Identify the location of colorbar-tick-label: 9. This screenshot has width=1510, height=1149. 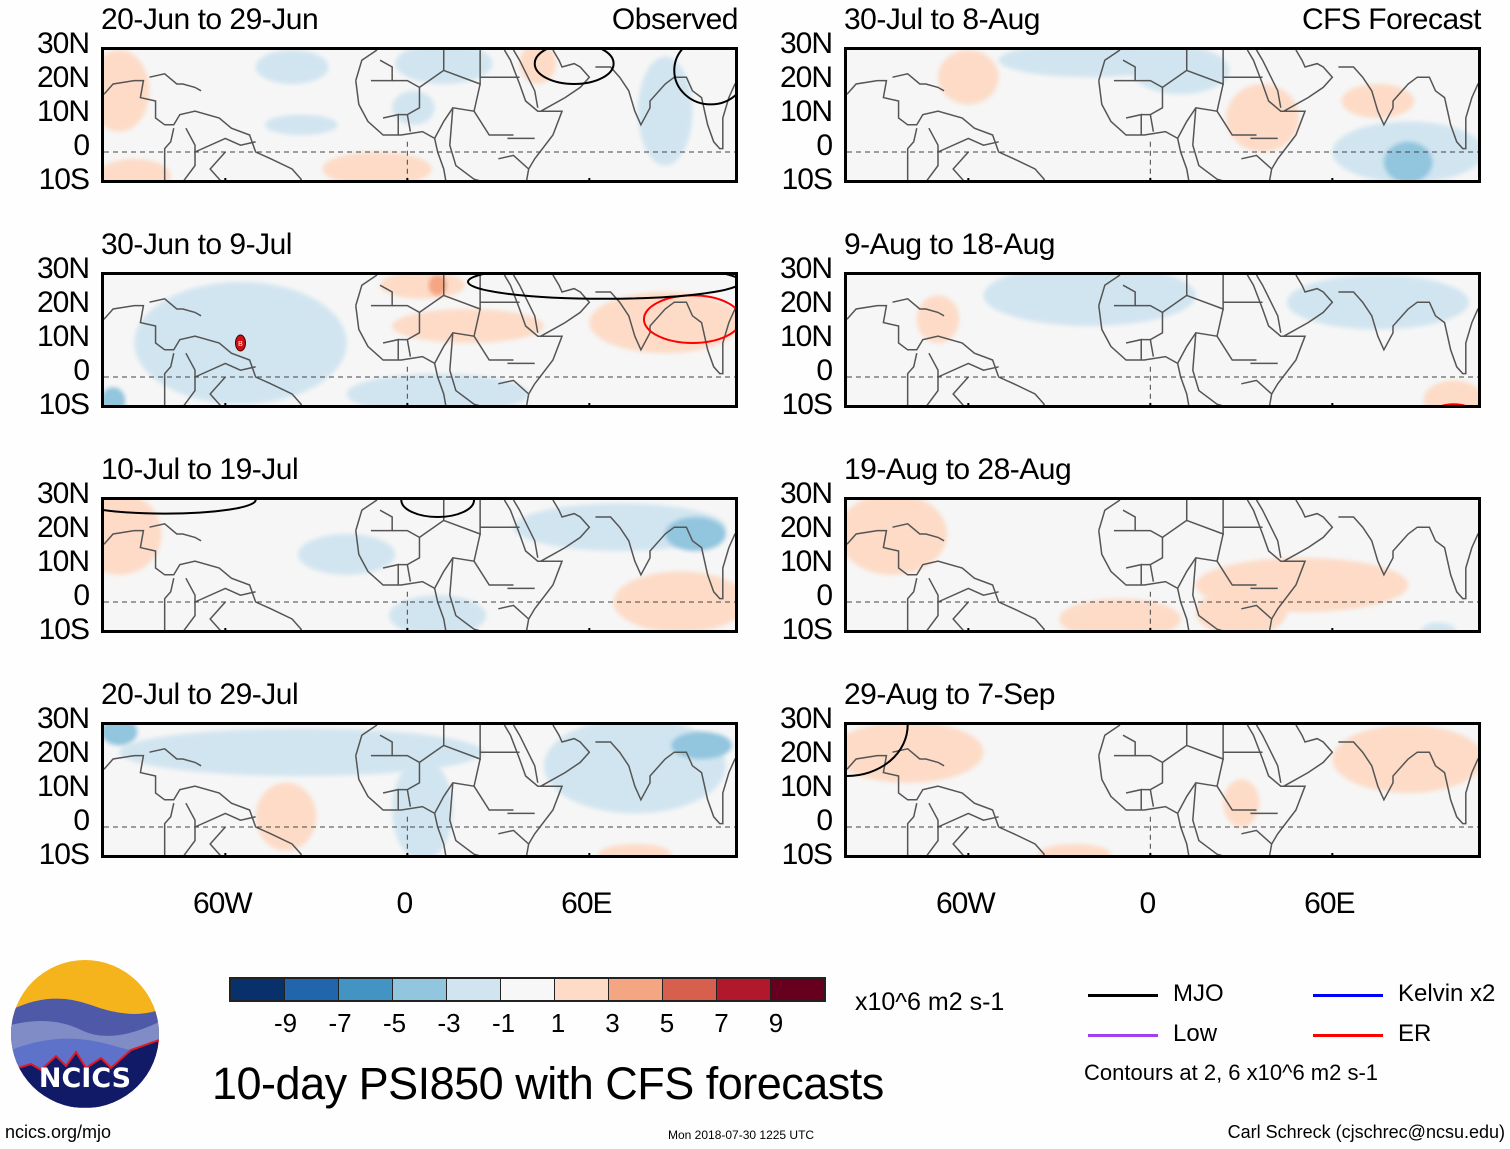
(776, 1023).